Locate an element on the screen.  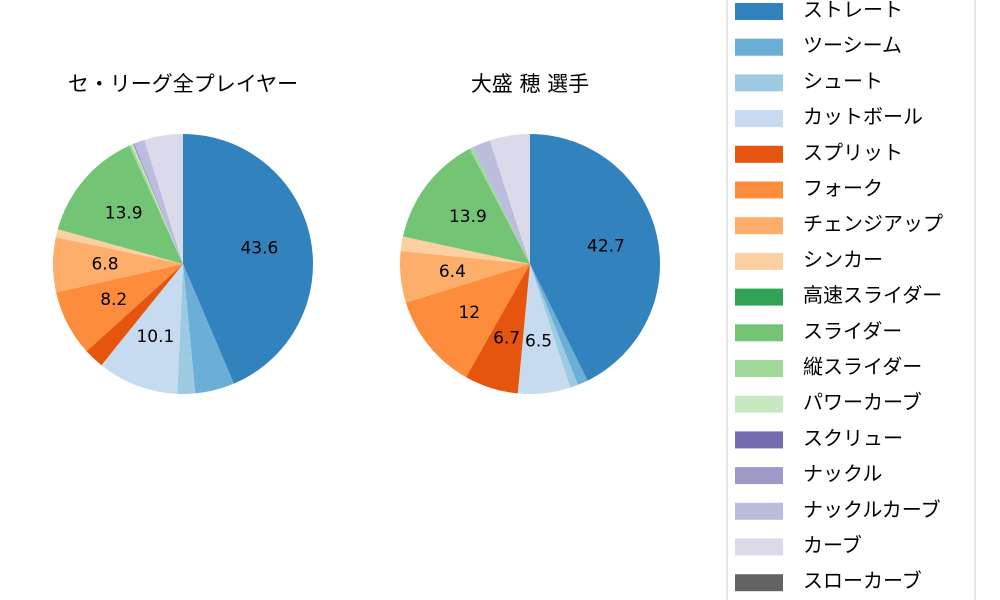
legend-label: ナックル is located at coordinates (842, 474).